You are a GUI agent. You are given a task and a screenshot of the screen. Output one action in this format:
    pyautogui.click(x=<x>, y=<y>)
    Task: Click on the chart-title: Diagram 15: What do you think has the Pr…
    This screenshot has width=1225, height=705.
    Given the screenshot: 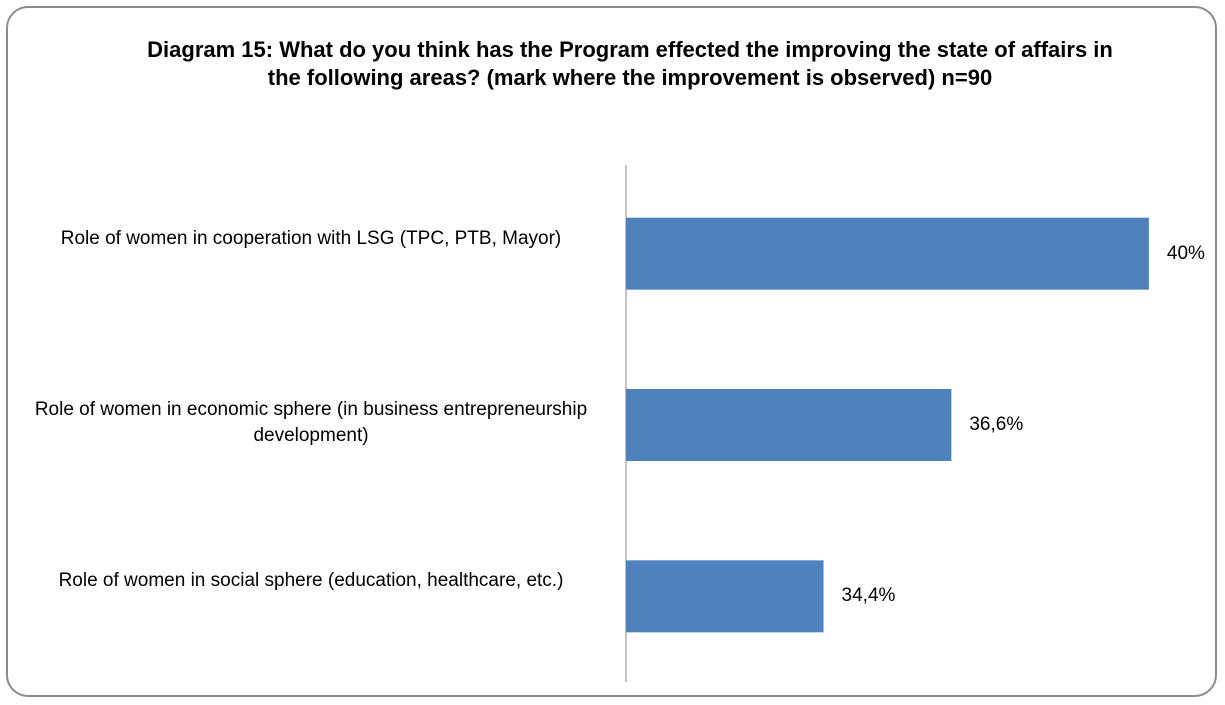 What is the action you would take?
    pyautogui.click(x=630, y=63)
    